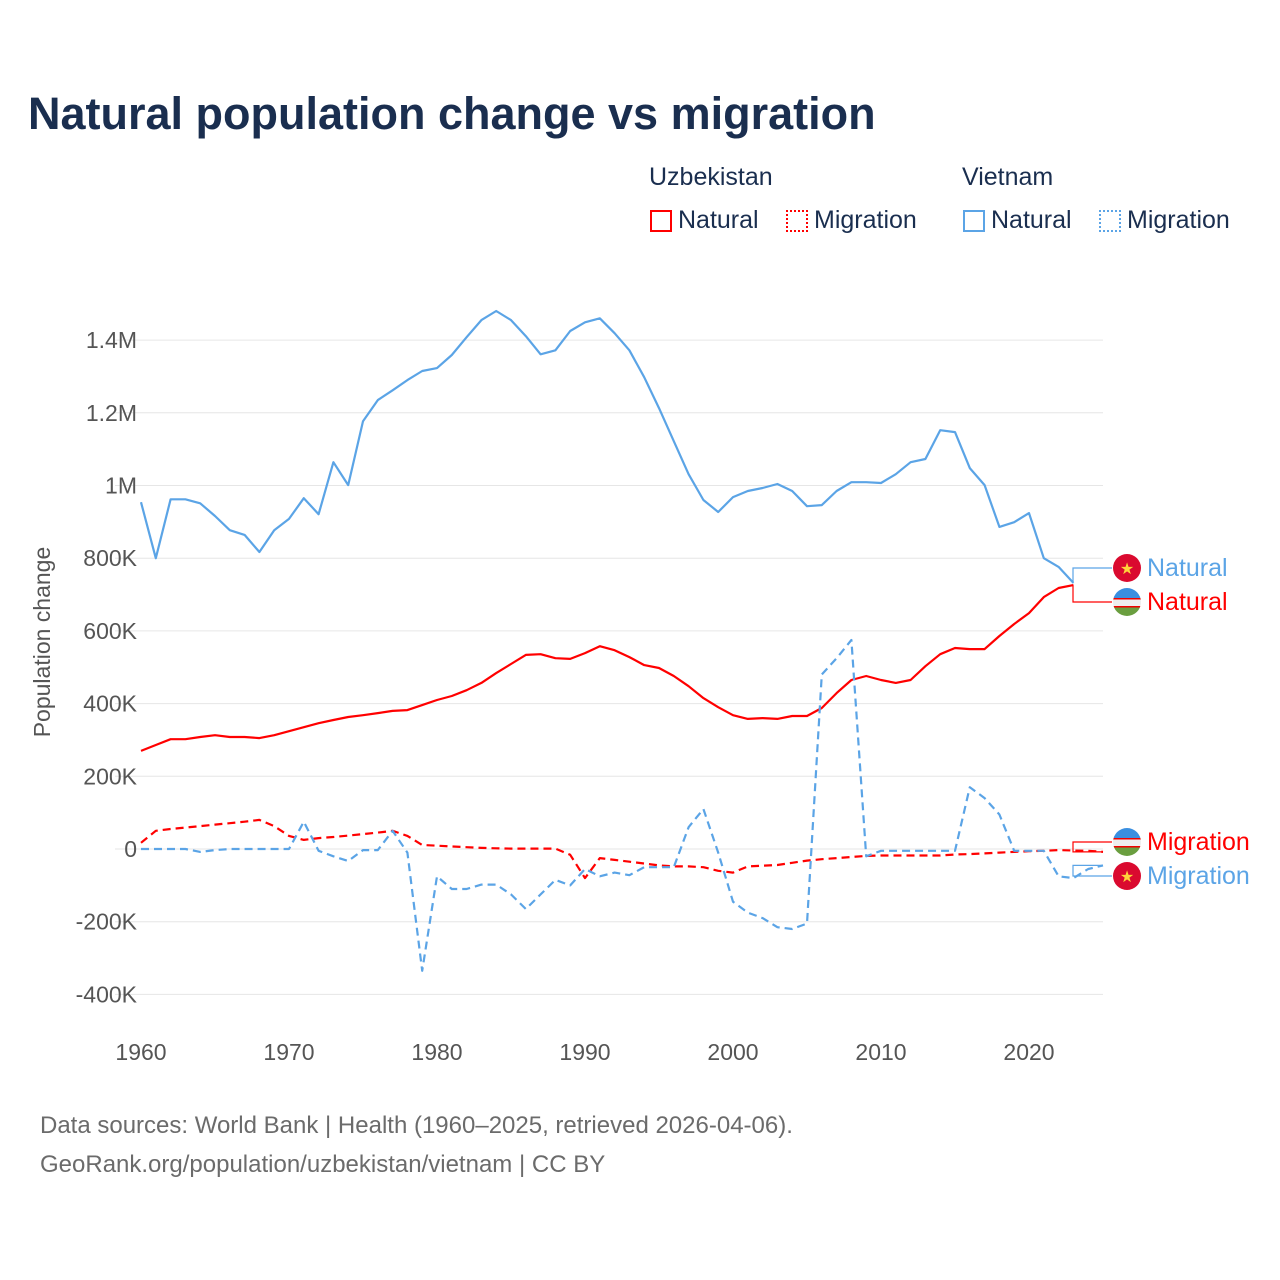  What do you see at coordinates (110, 704) in the screenshot?
I see `y-tick-label: 400K` at bounding box center [110, 704].